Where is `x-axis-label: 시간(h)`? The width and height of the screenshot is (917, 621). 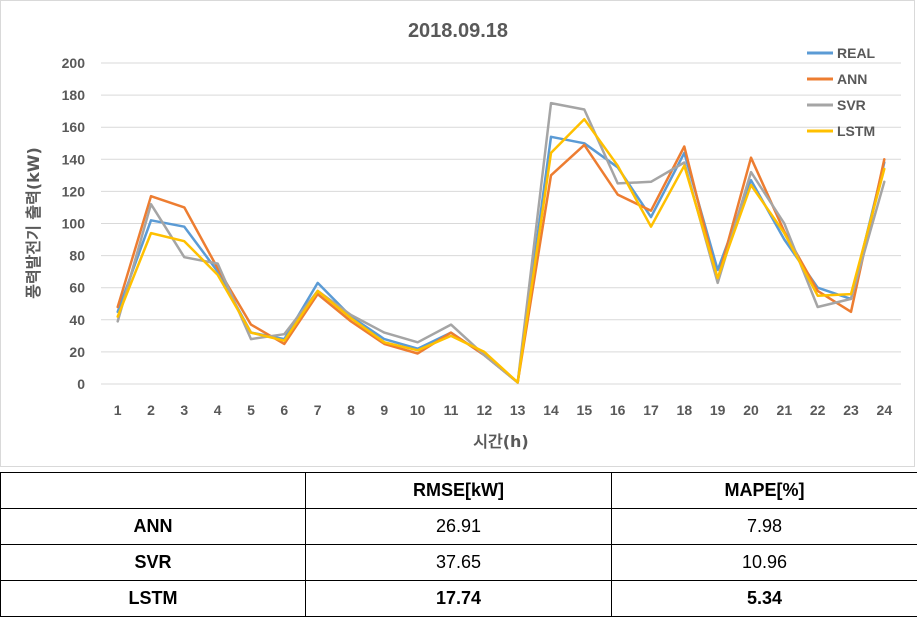
x-axis-label: 시간(h) is located at coordinates (500, 441).